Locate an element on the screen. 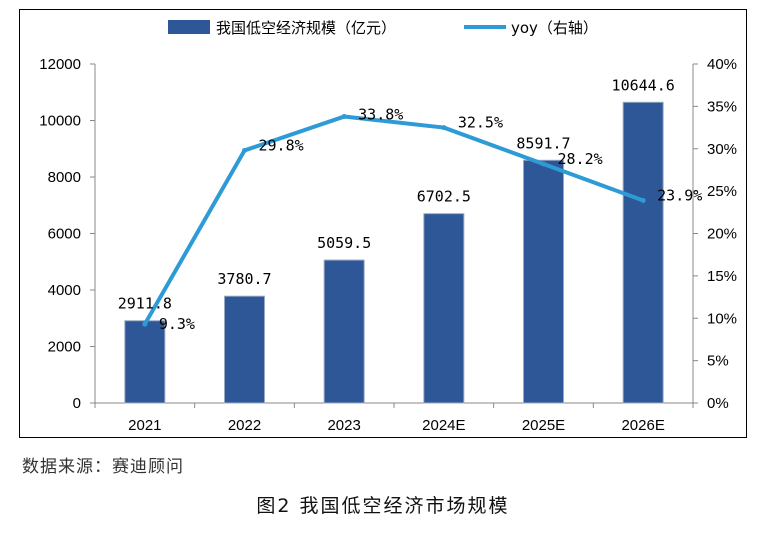  line-value-label: 28.2% is located at coordinates (580, 159).